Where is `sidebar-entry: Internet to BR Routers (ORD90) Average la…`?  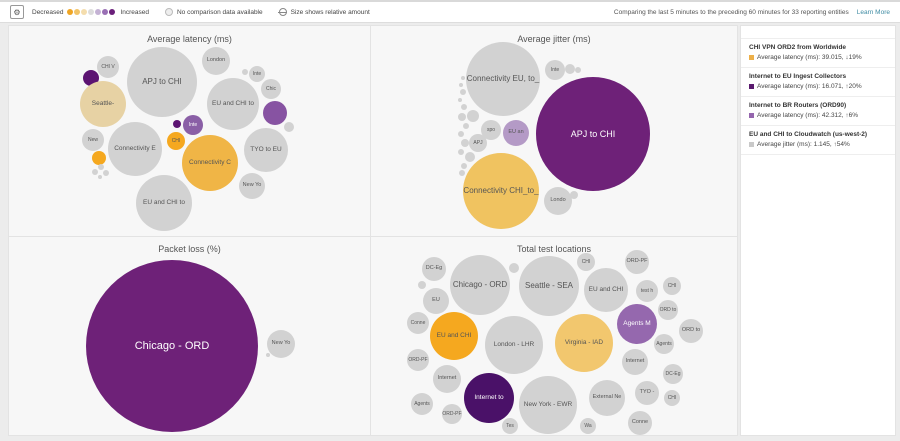
sidebar-entry: Internet to BR Routers (ORD90) Average la… is located at coordinates (818, 111).